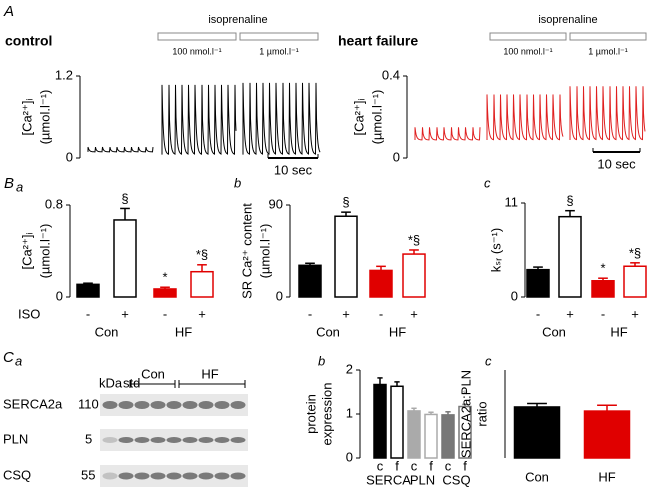  Describe the element at coordinates (9, 183) in the screenshot. I see `panel-label: B` at that location.